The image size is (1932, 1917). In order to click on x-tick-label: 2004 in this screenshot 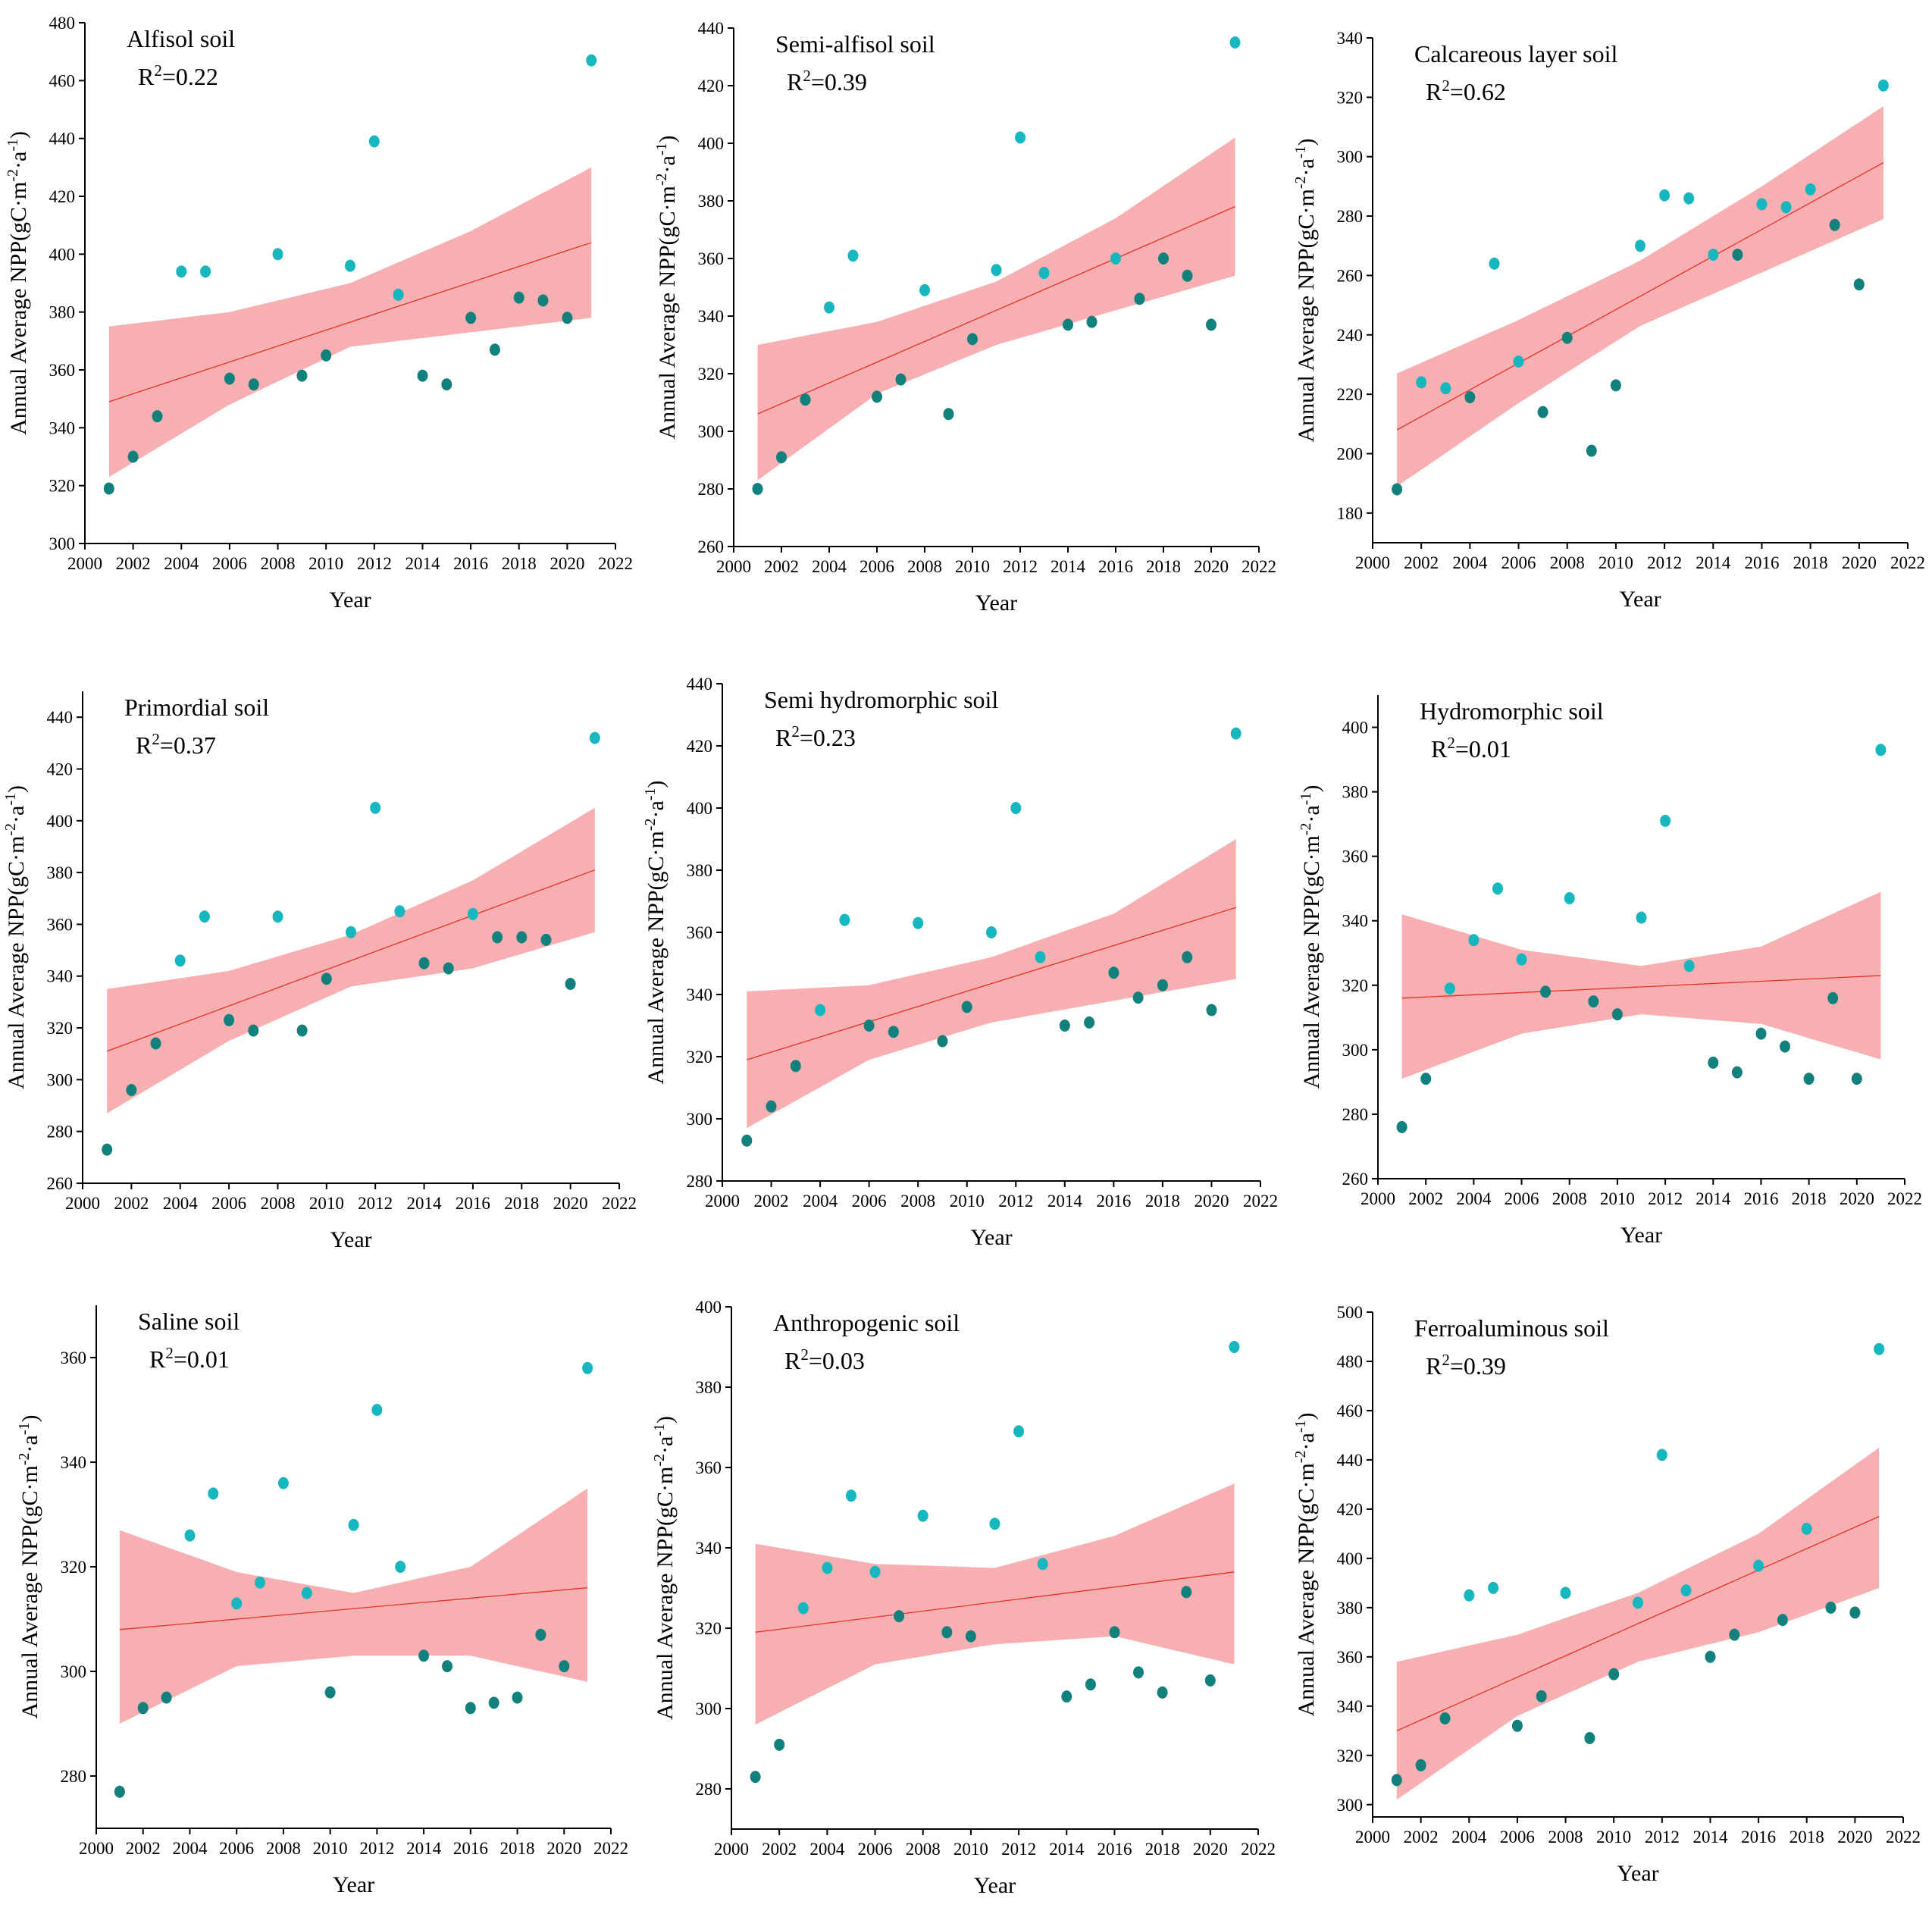, I will do `click(1470, 562)`.